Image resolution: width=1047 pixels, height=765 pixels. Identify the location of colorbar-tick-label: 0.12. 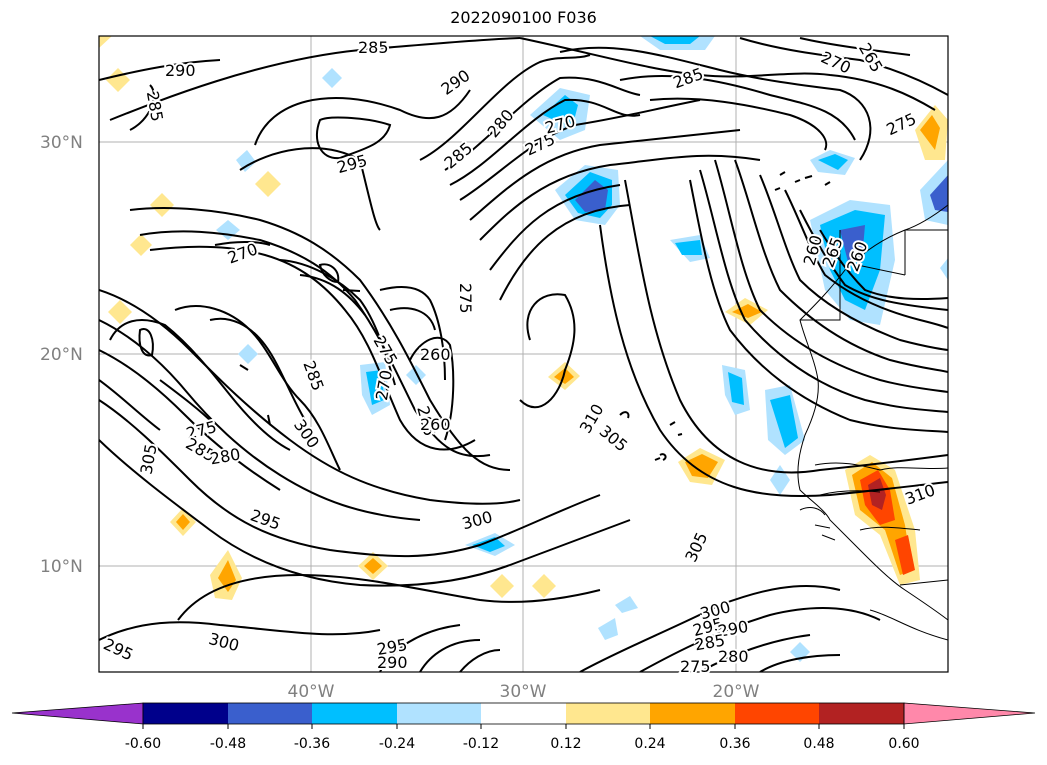
(565, 744).